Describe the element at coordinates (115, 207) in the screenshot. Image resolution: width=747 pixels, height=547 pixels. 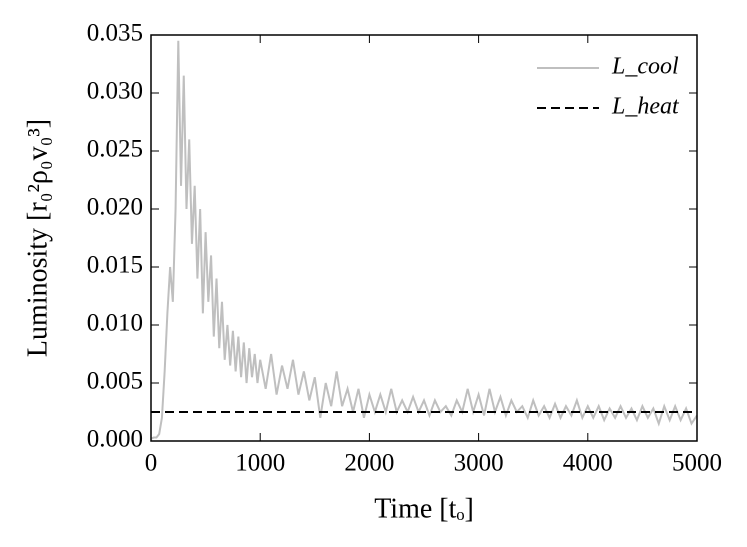
I see `y-tick-label: 0.020` at that location.